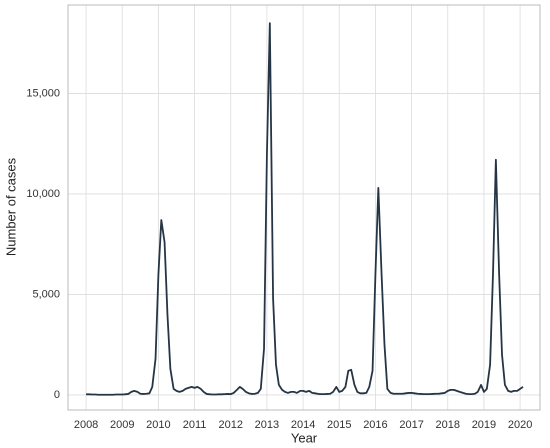  I want to click on x-tick-label: 2018, so click(448, 425).